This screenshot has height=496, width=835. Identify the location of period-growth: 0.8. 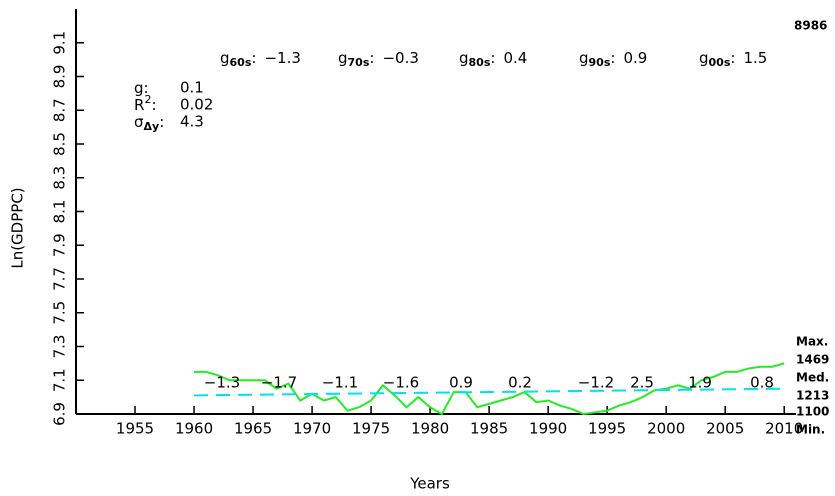
(762, 383).